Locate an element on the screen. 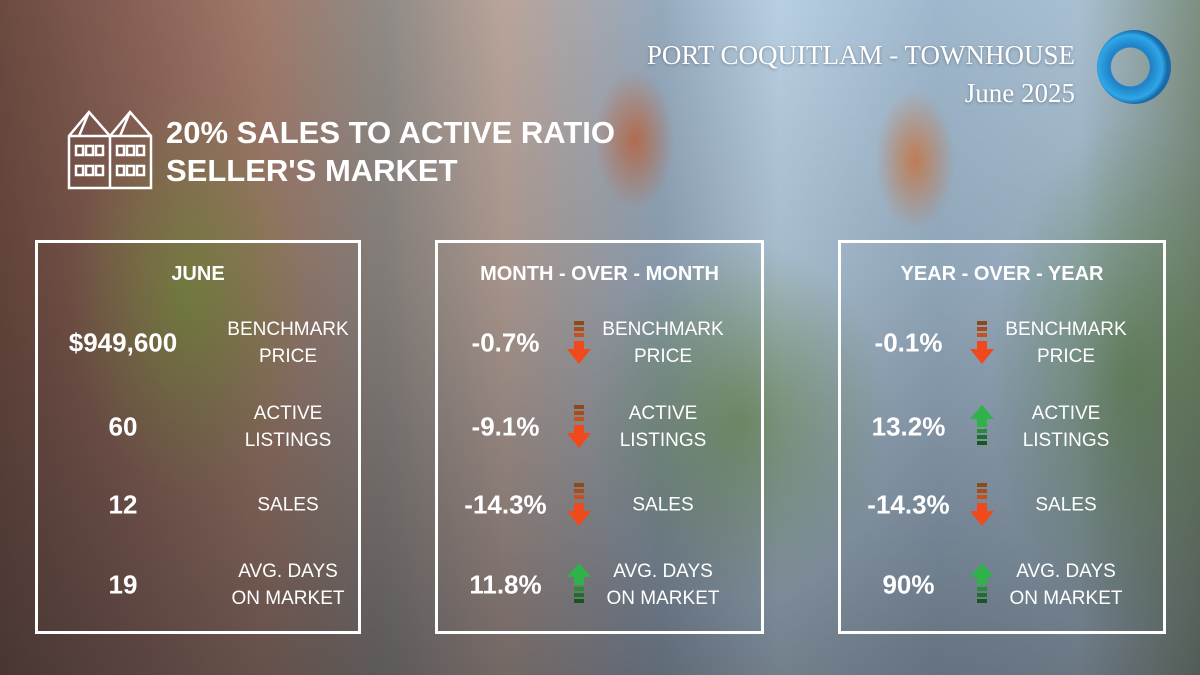 The image size is (1200, 675). report-title: PORT COQUITLAM - TOWNHOUSE June 2025 is located at coordinates (861, 74).